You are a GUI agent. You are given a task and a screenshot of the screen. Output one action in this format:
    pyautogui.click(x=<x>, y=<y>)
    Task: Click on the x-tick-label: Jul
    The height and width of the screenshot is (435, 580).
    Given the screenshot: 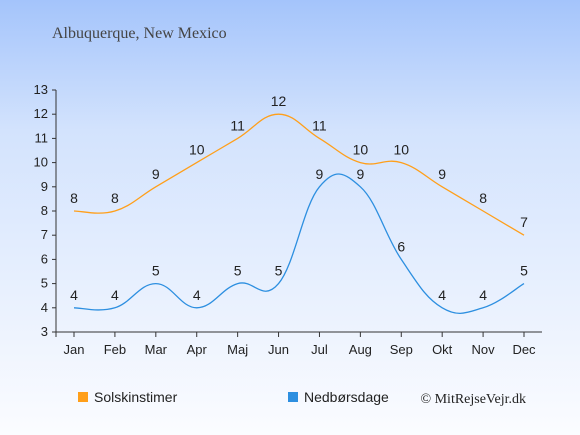 What is the action you would take?
    pyautogui.click(x=319, y=349)
    